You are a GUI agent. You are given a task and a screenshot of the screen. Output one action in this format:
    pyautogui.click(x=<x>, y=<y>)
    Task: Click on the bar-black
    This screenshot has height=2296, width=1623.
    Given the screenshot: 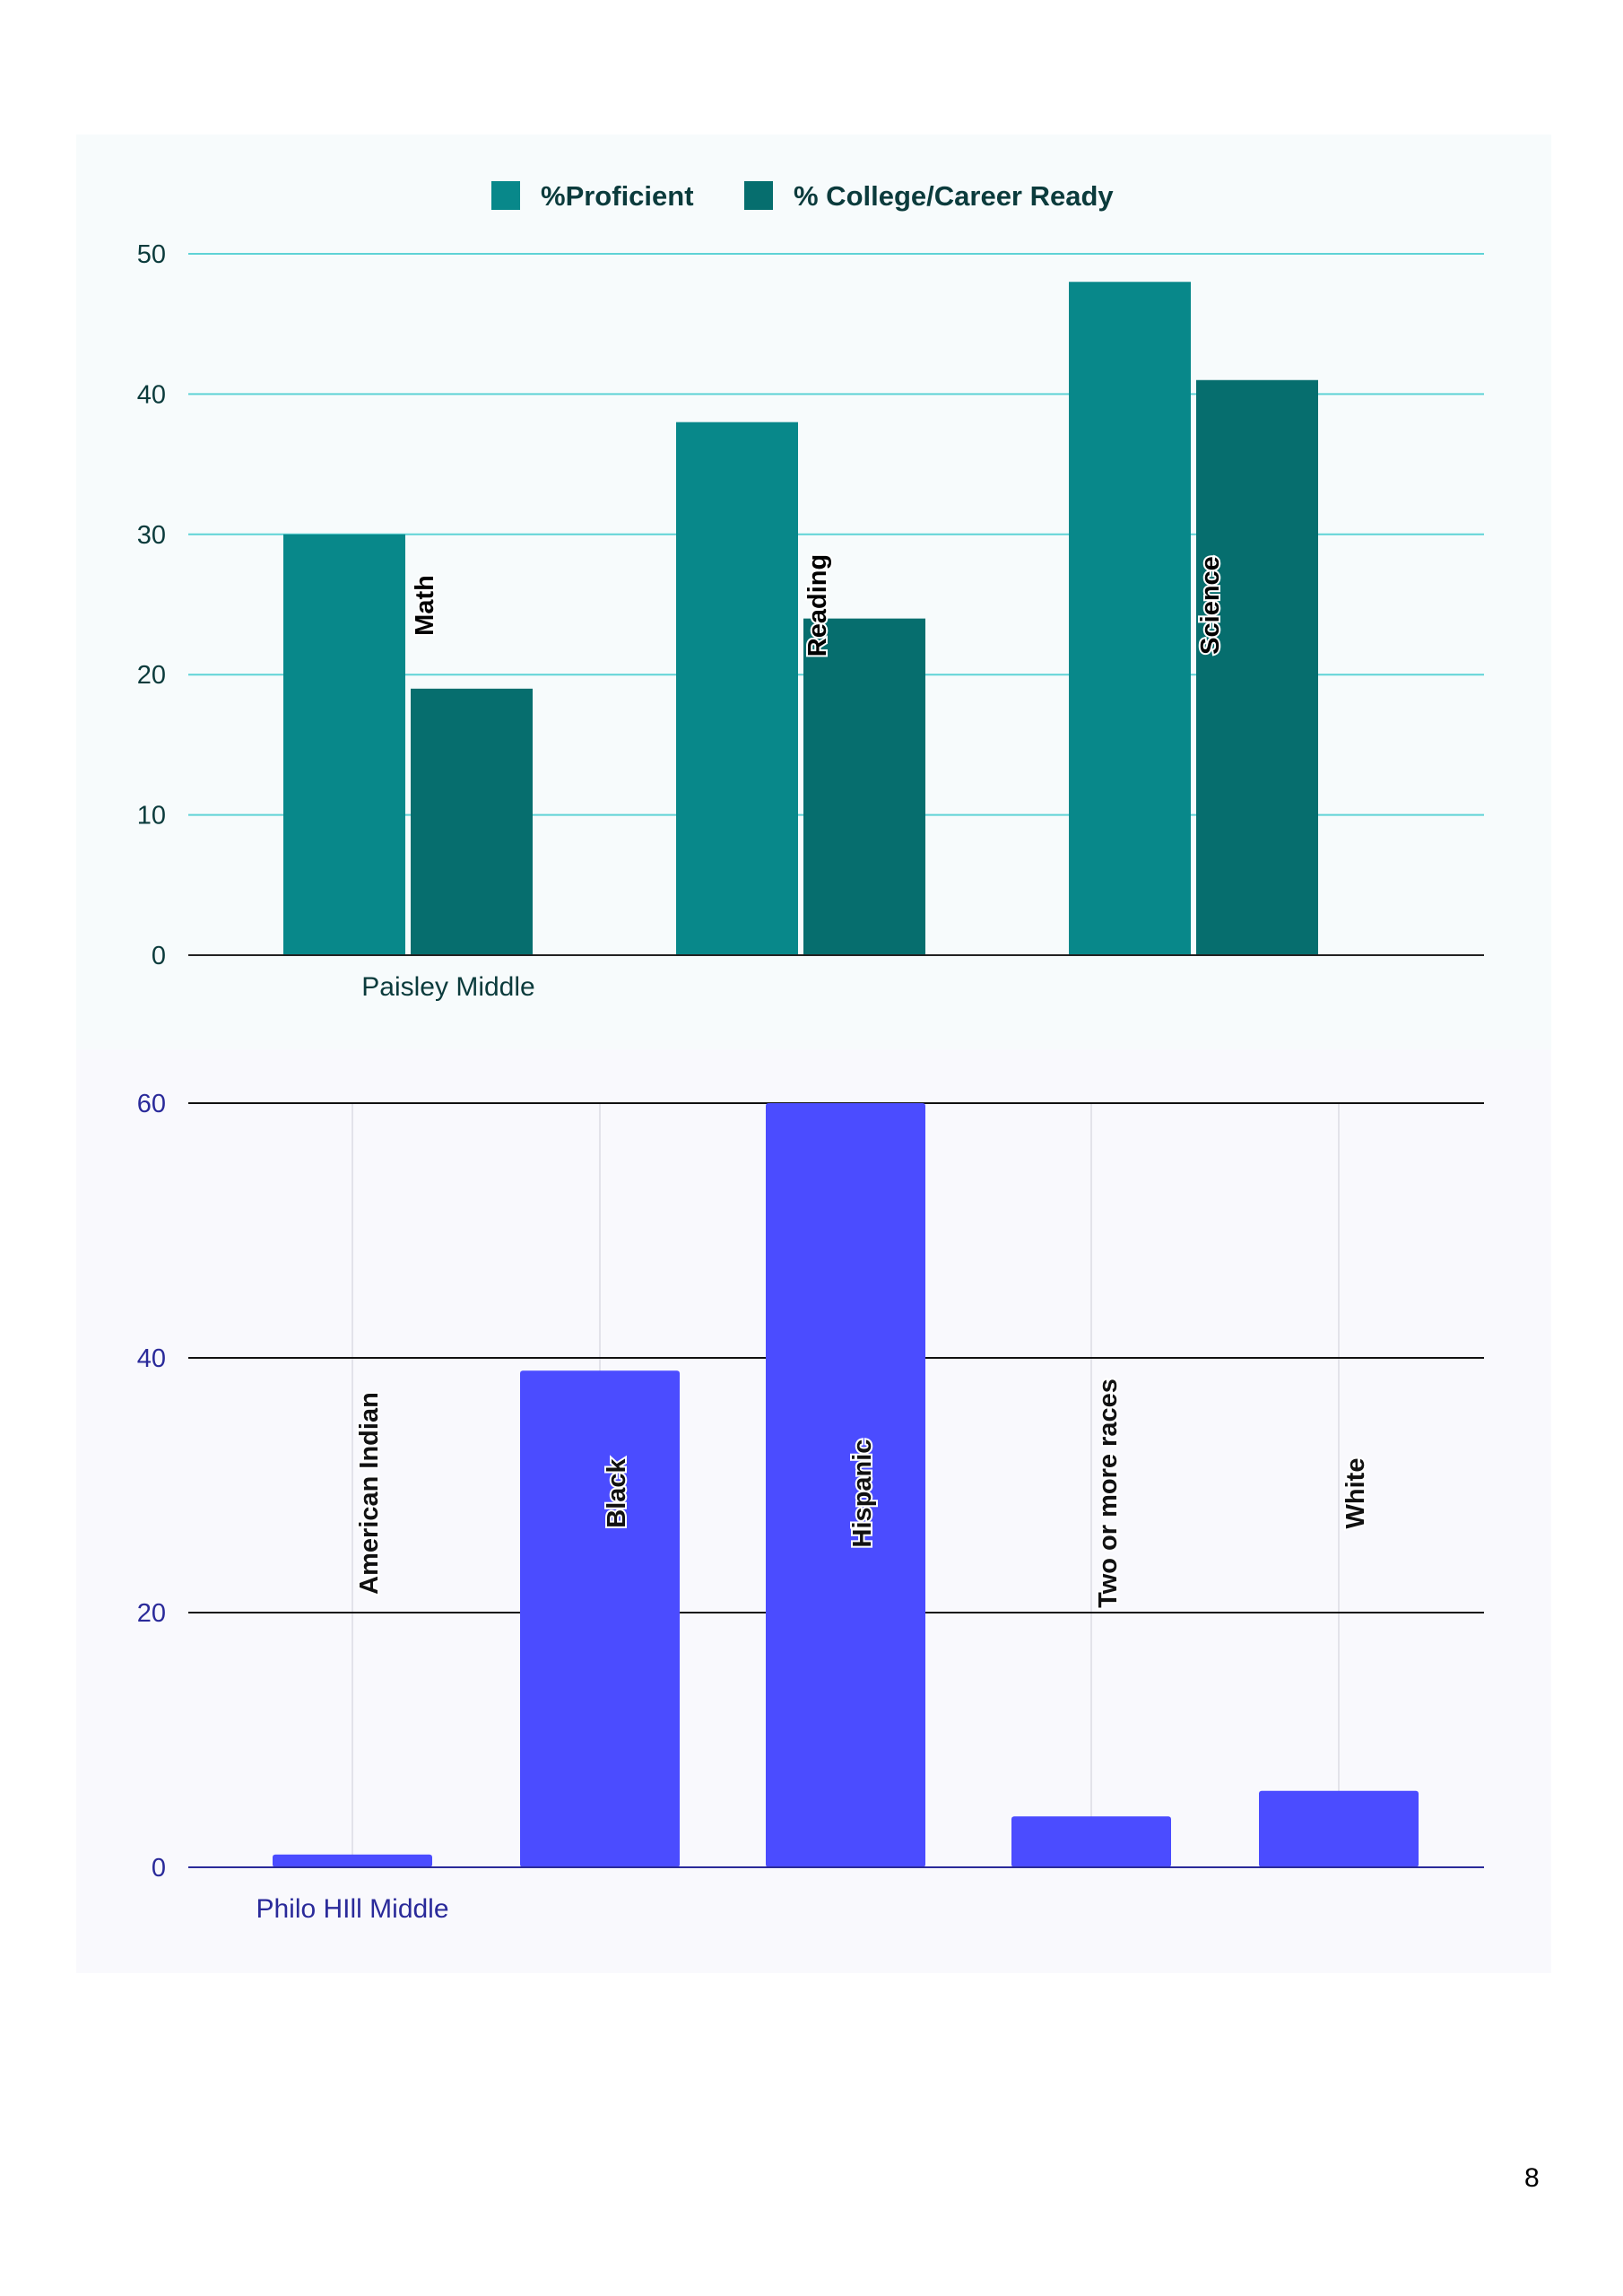 What is the action you would take?
    pyautogui.click(x=600, y=1618)
    